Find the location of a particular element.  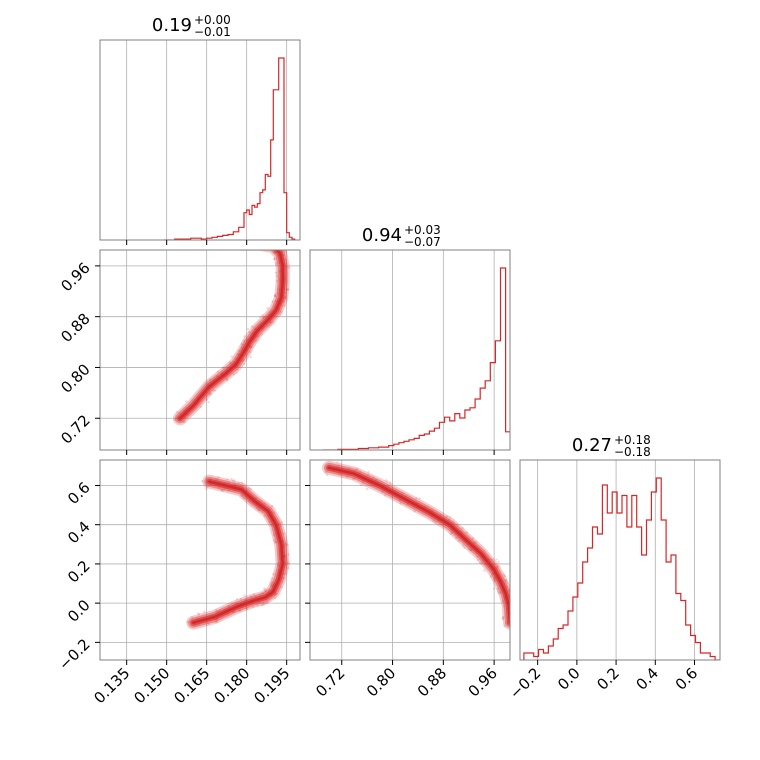

param-title-plus-0: +0.00 is located at coordinates (212, 20).